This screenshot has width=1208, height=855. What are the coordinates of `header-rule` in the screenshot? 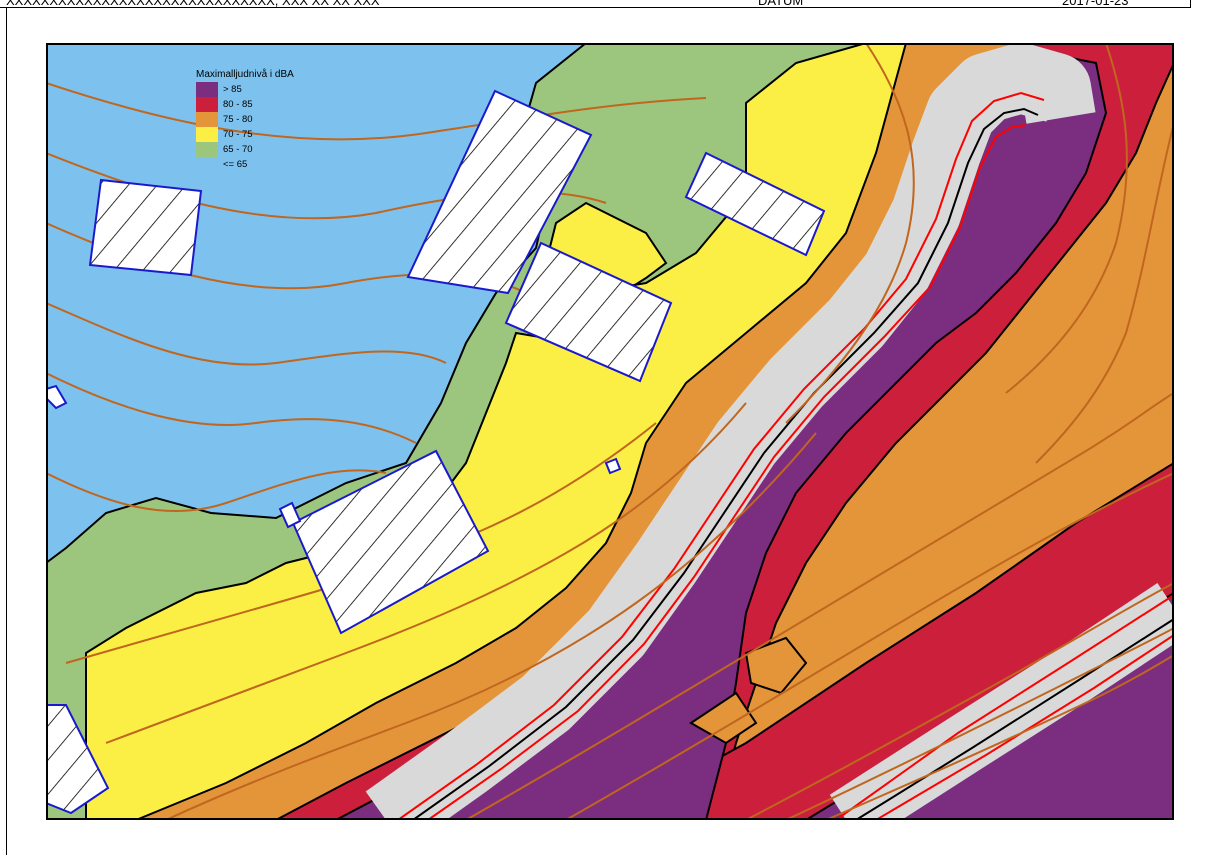 It's located at (595, 7).